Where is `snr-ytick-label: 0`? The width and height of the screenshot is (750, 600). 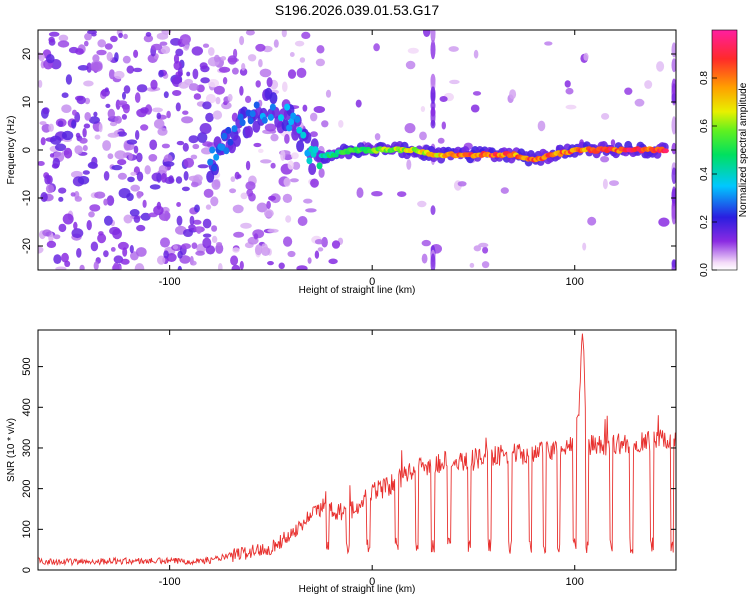
snr-ytick-label: 0 is located at coordinates (27, 570).